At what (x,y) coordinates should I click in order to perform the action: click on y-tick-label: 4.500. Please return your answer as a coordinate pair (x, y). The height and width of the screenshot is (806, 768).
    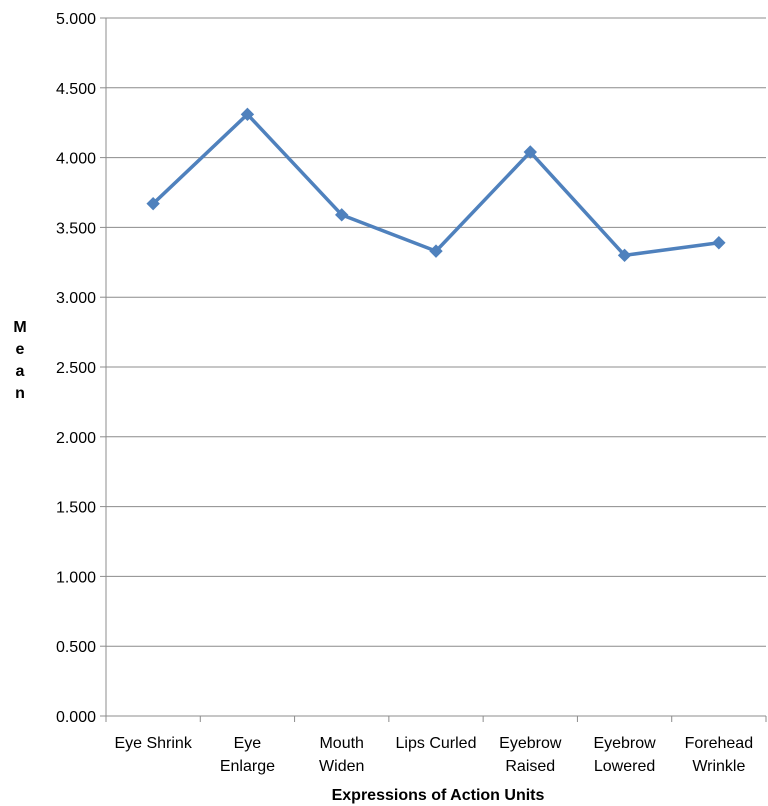
    Looking at the image, I should click on (76, 89).